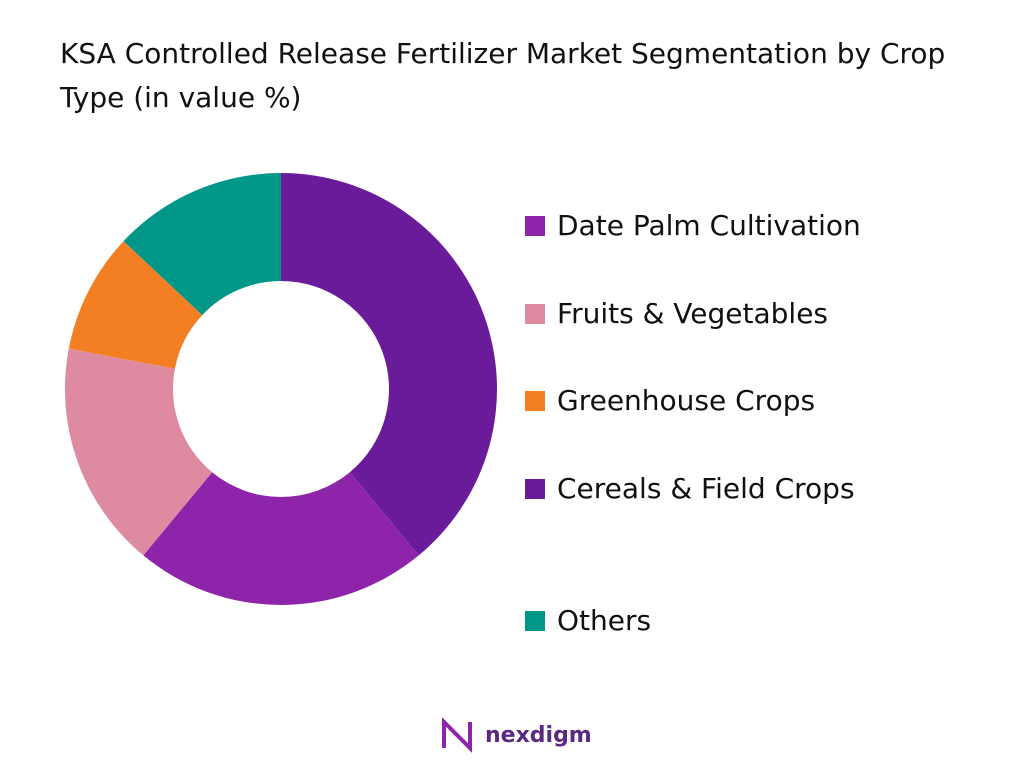  What do you see at coordinates (692, 313) in the screenshot?
I see `legend-label: Fruits & Vegetables` at bounding box center [692, 313].